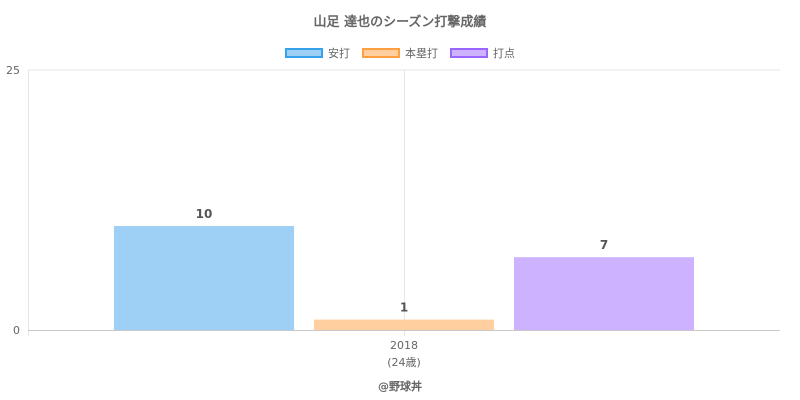 The height and width of the screenshot is (400, 800). What do you see at coordinates (604, 293) in the screenshot?
I see `bar-rbi` at bounding box center [604, 293].